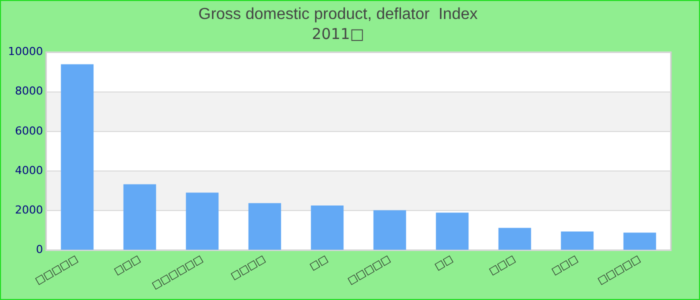  I want to click on y-tick-label: 4000, so click(28, 170).